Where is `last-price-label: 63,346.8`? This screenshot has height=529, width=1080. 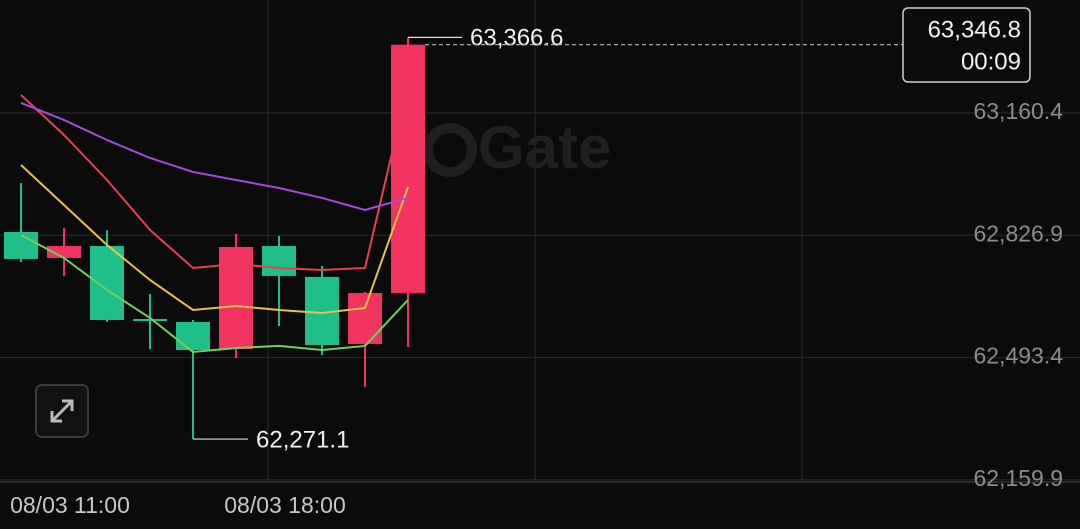
last-price-label: 63,346.8 is located at coordinates (974, 29).